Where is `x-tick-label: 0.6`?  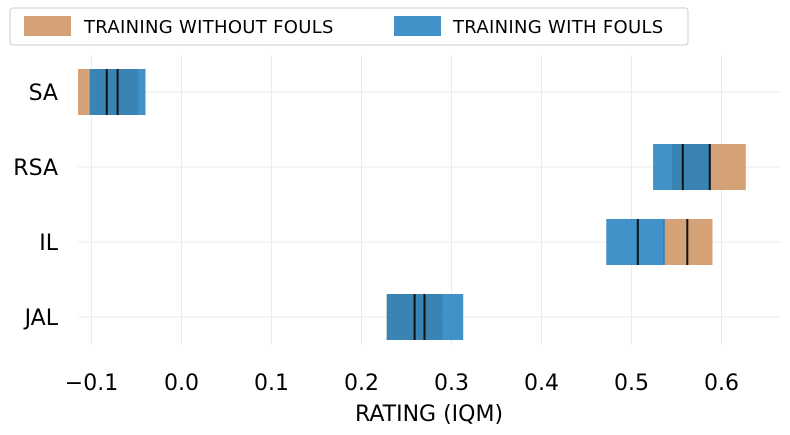
x-tick-label: 0.6 is located at coordinates (721, 383).